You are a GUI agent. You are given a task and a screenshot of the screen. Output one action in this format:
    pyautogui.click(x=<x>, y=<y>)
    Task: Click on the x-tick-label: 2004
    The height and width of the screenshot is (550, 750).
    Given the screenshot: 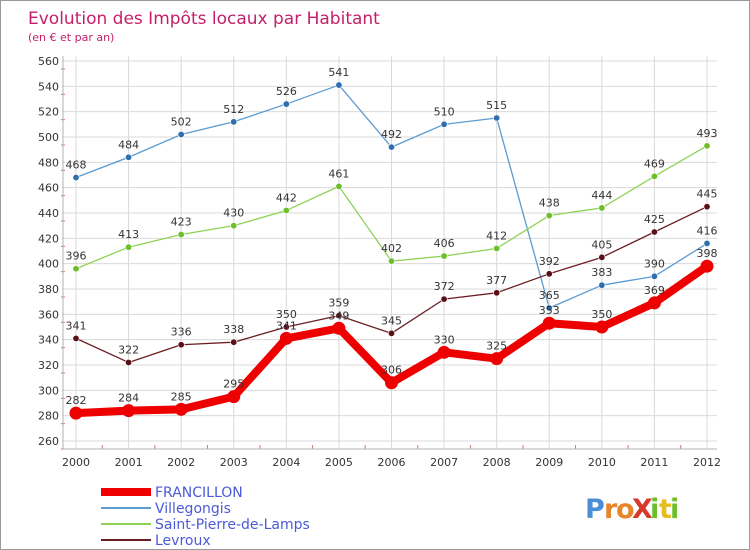 What is the action you would take?
    pyautogui.click(x=286, y=462)
    